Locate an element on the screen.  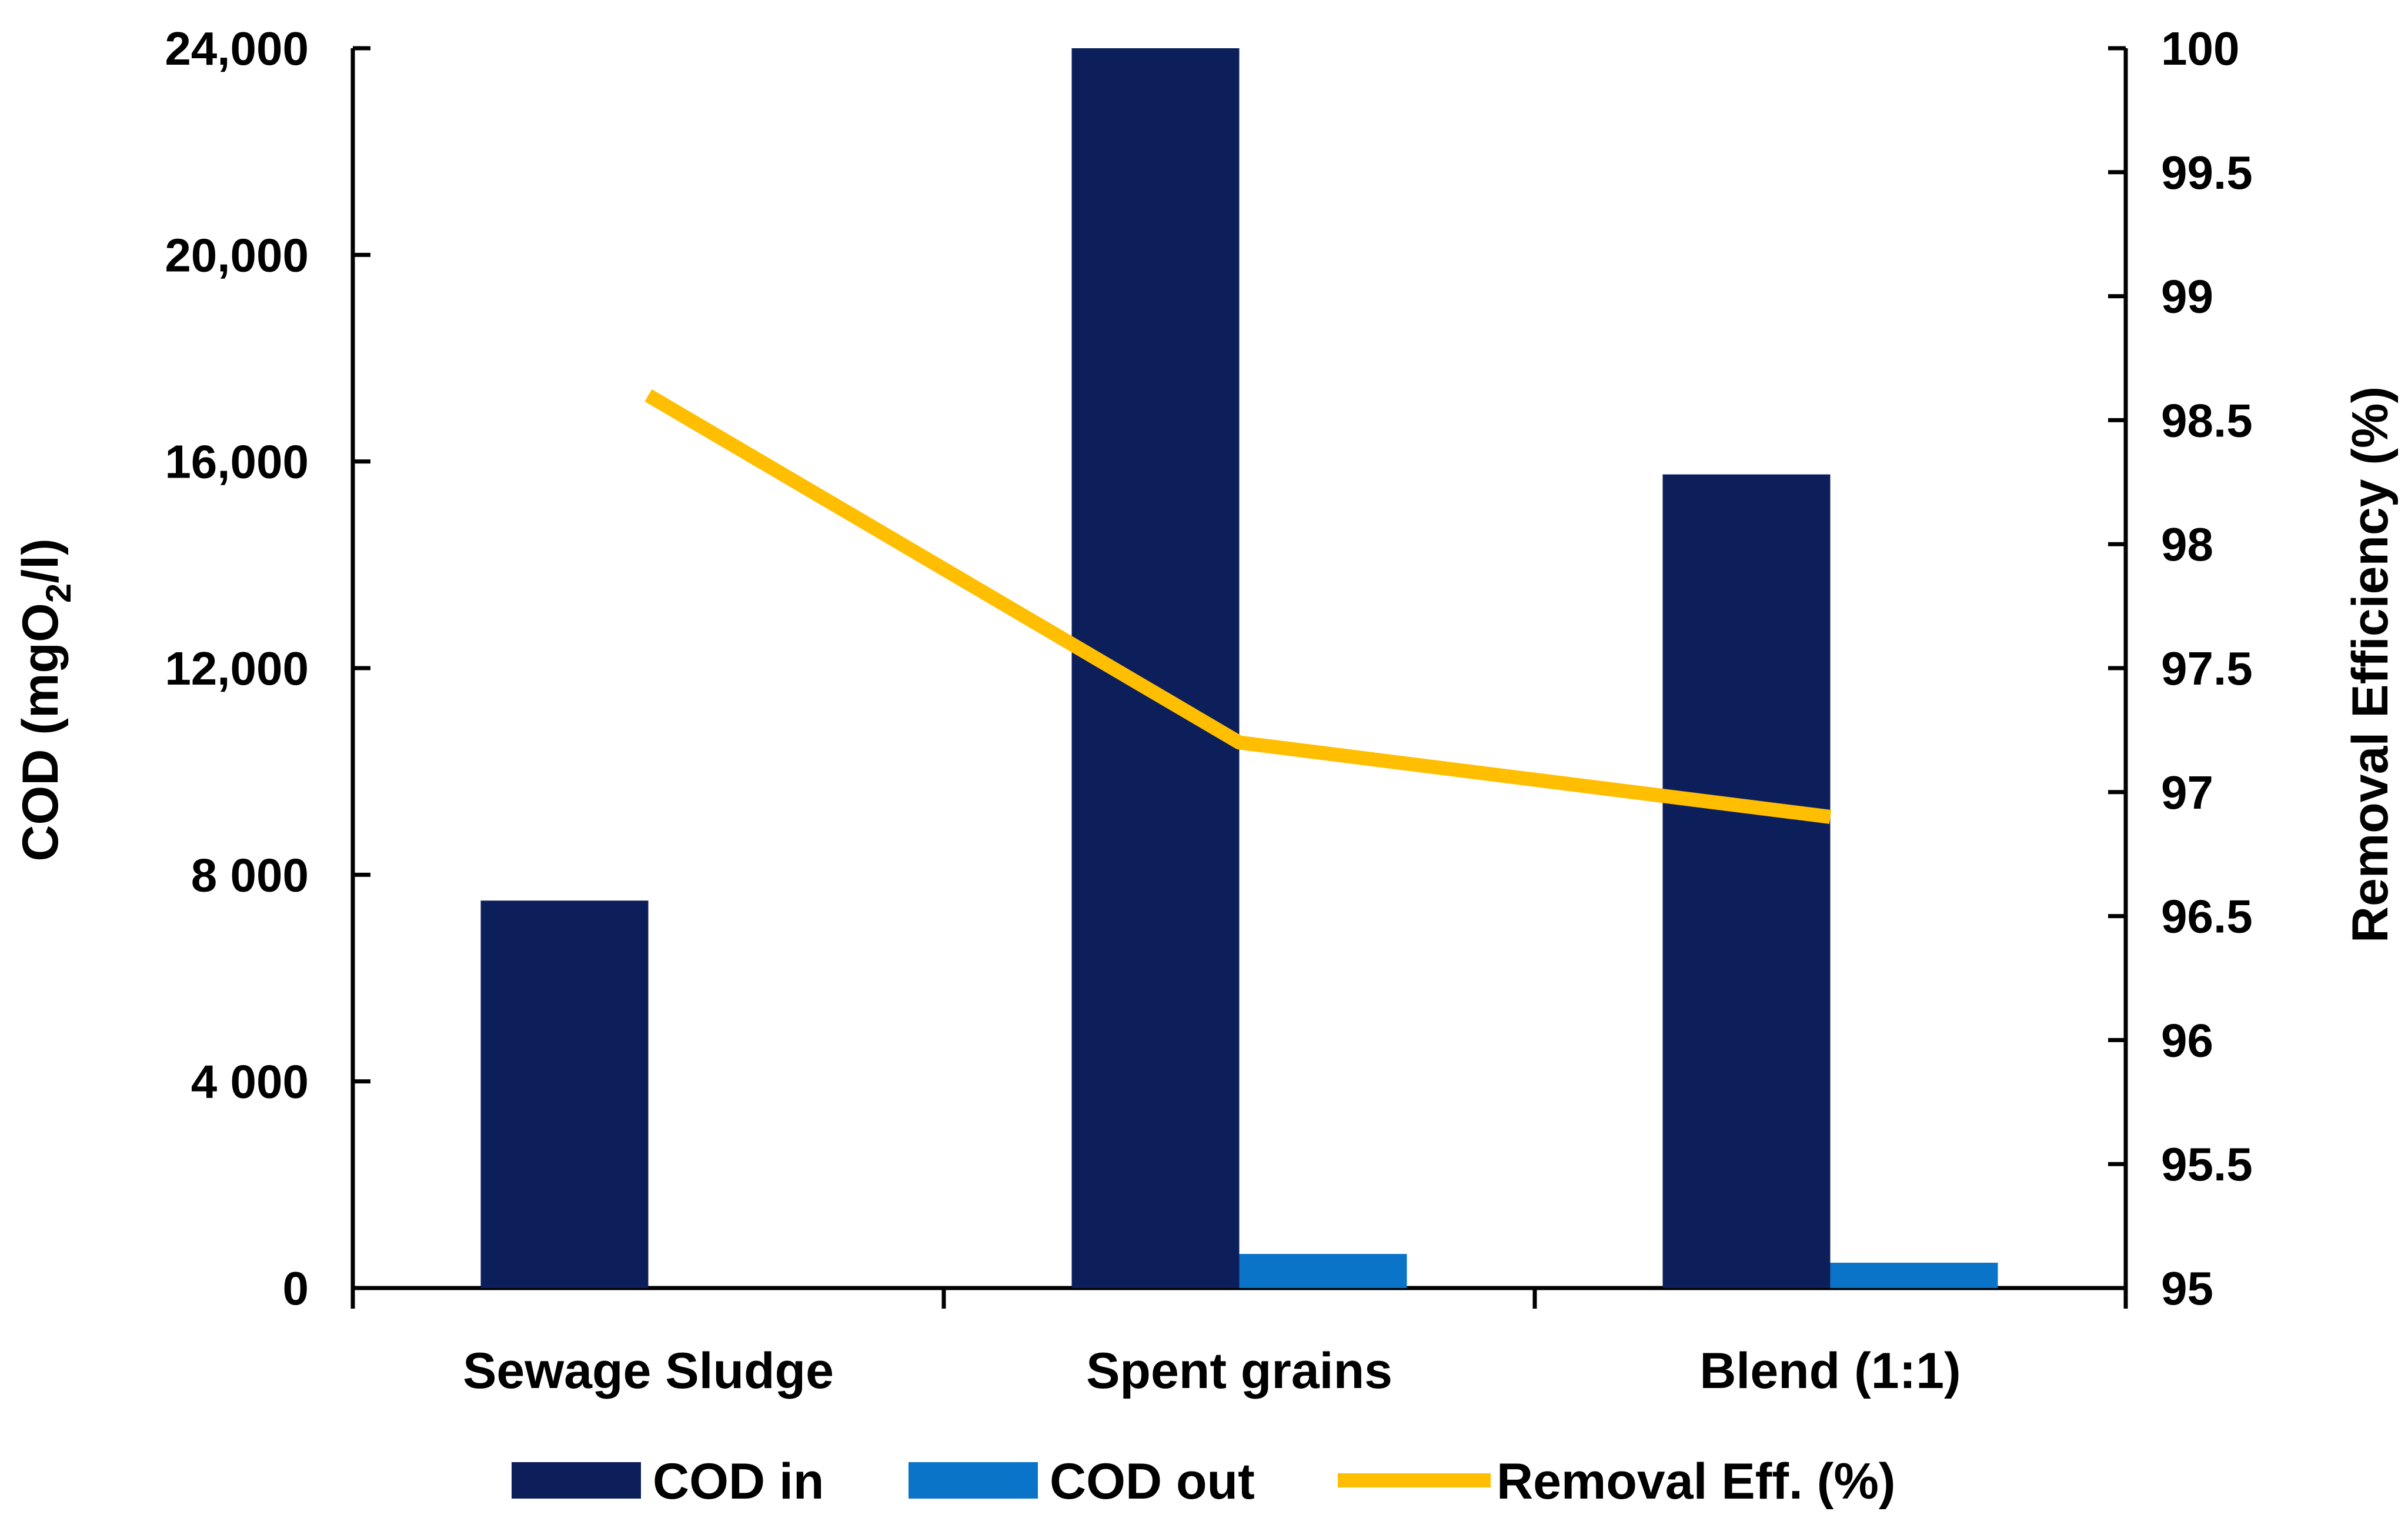
left-tick-label: 0 is located at coordinates (296, 1288).